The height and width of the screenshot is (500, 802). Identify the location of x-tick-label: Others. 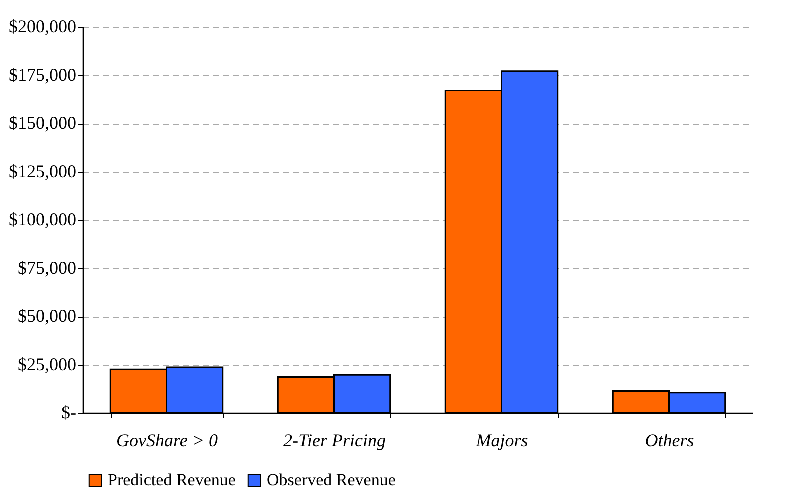
(669, 440).